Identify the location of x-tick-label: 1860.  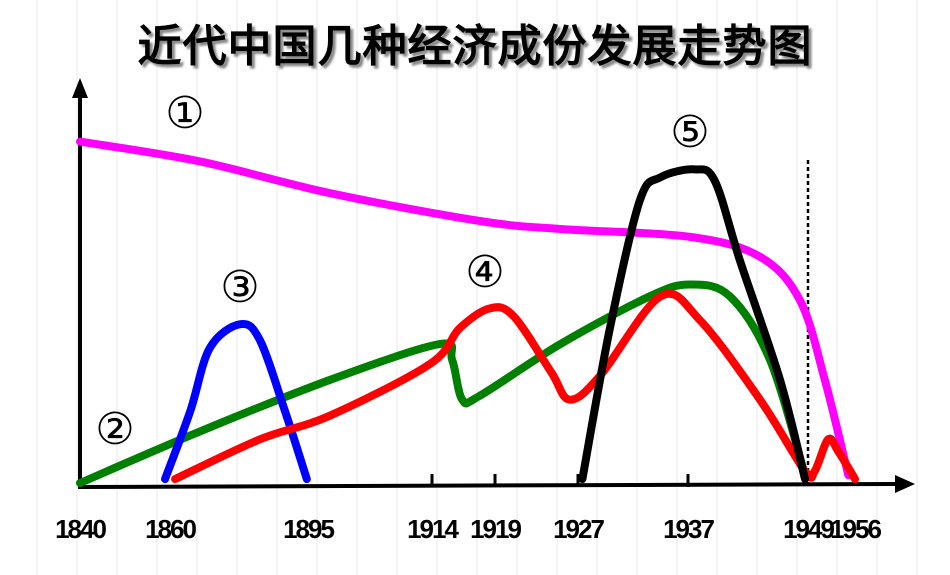
(170, 529).